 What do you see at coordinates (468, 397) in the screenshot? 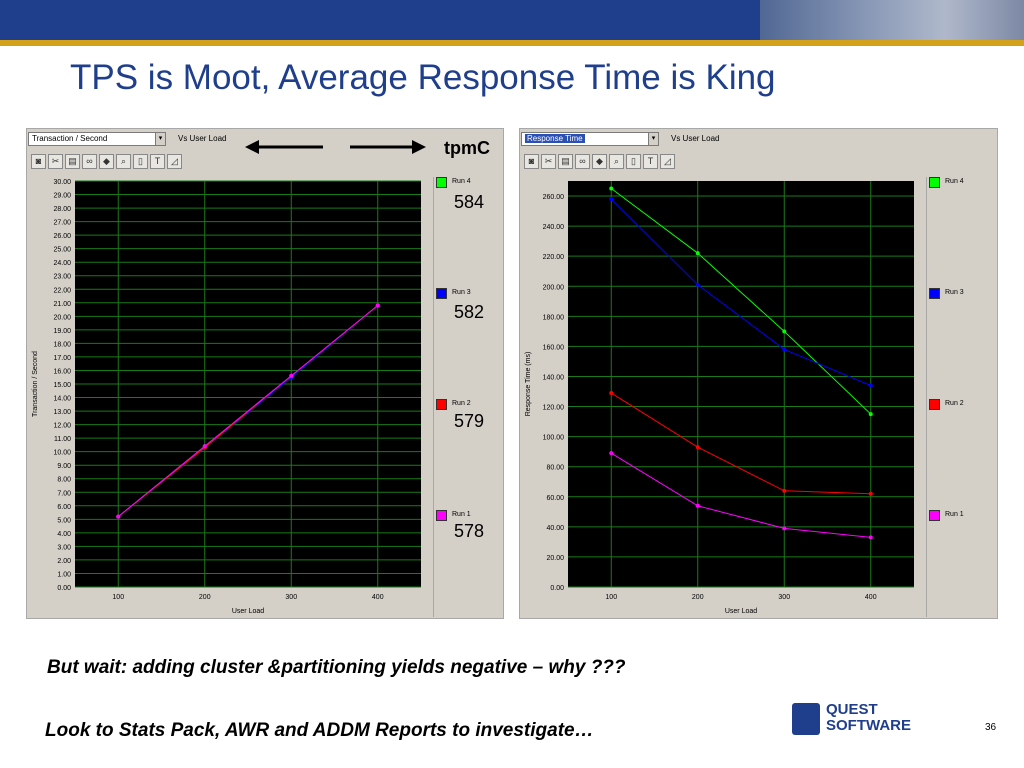
I see `left-legend: Run 4 Run 3 Run 2 Run 1` at bounding box center [468, 397].